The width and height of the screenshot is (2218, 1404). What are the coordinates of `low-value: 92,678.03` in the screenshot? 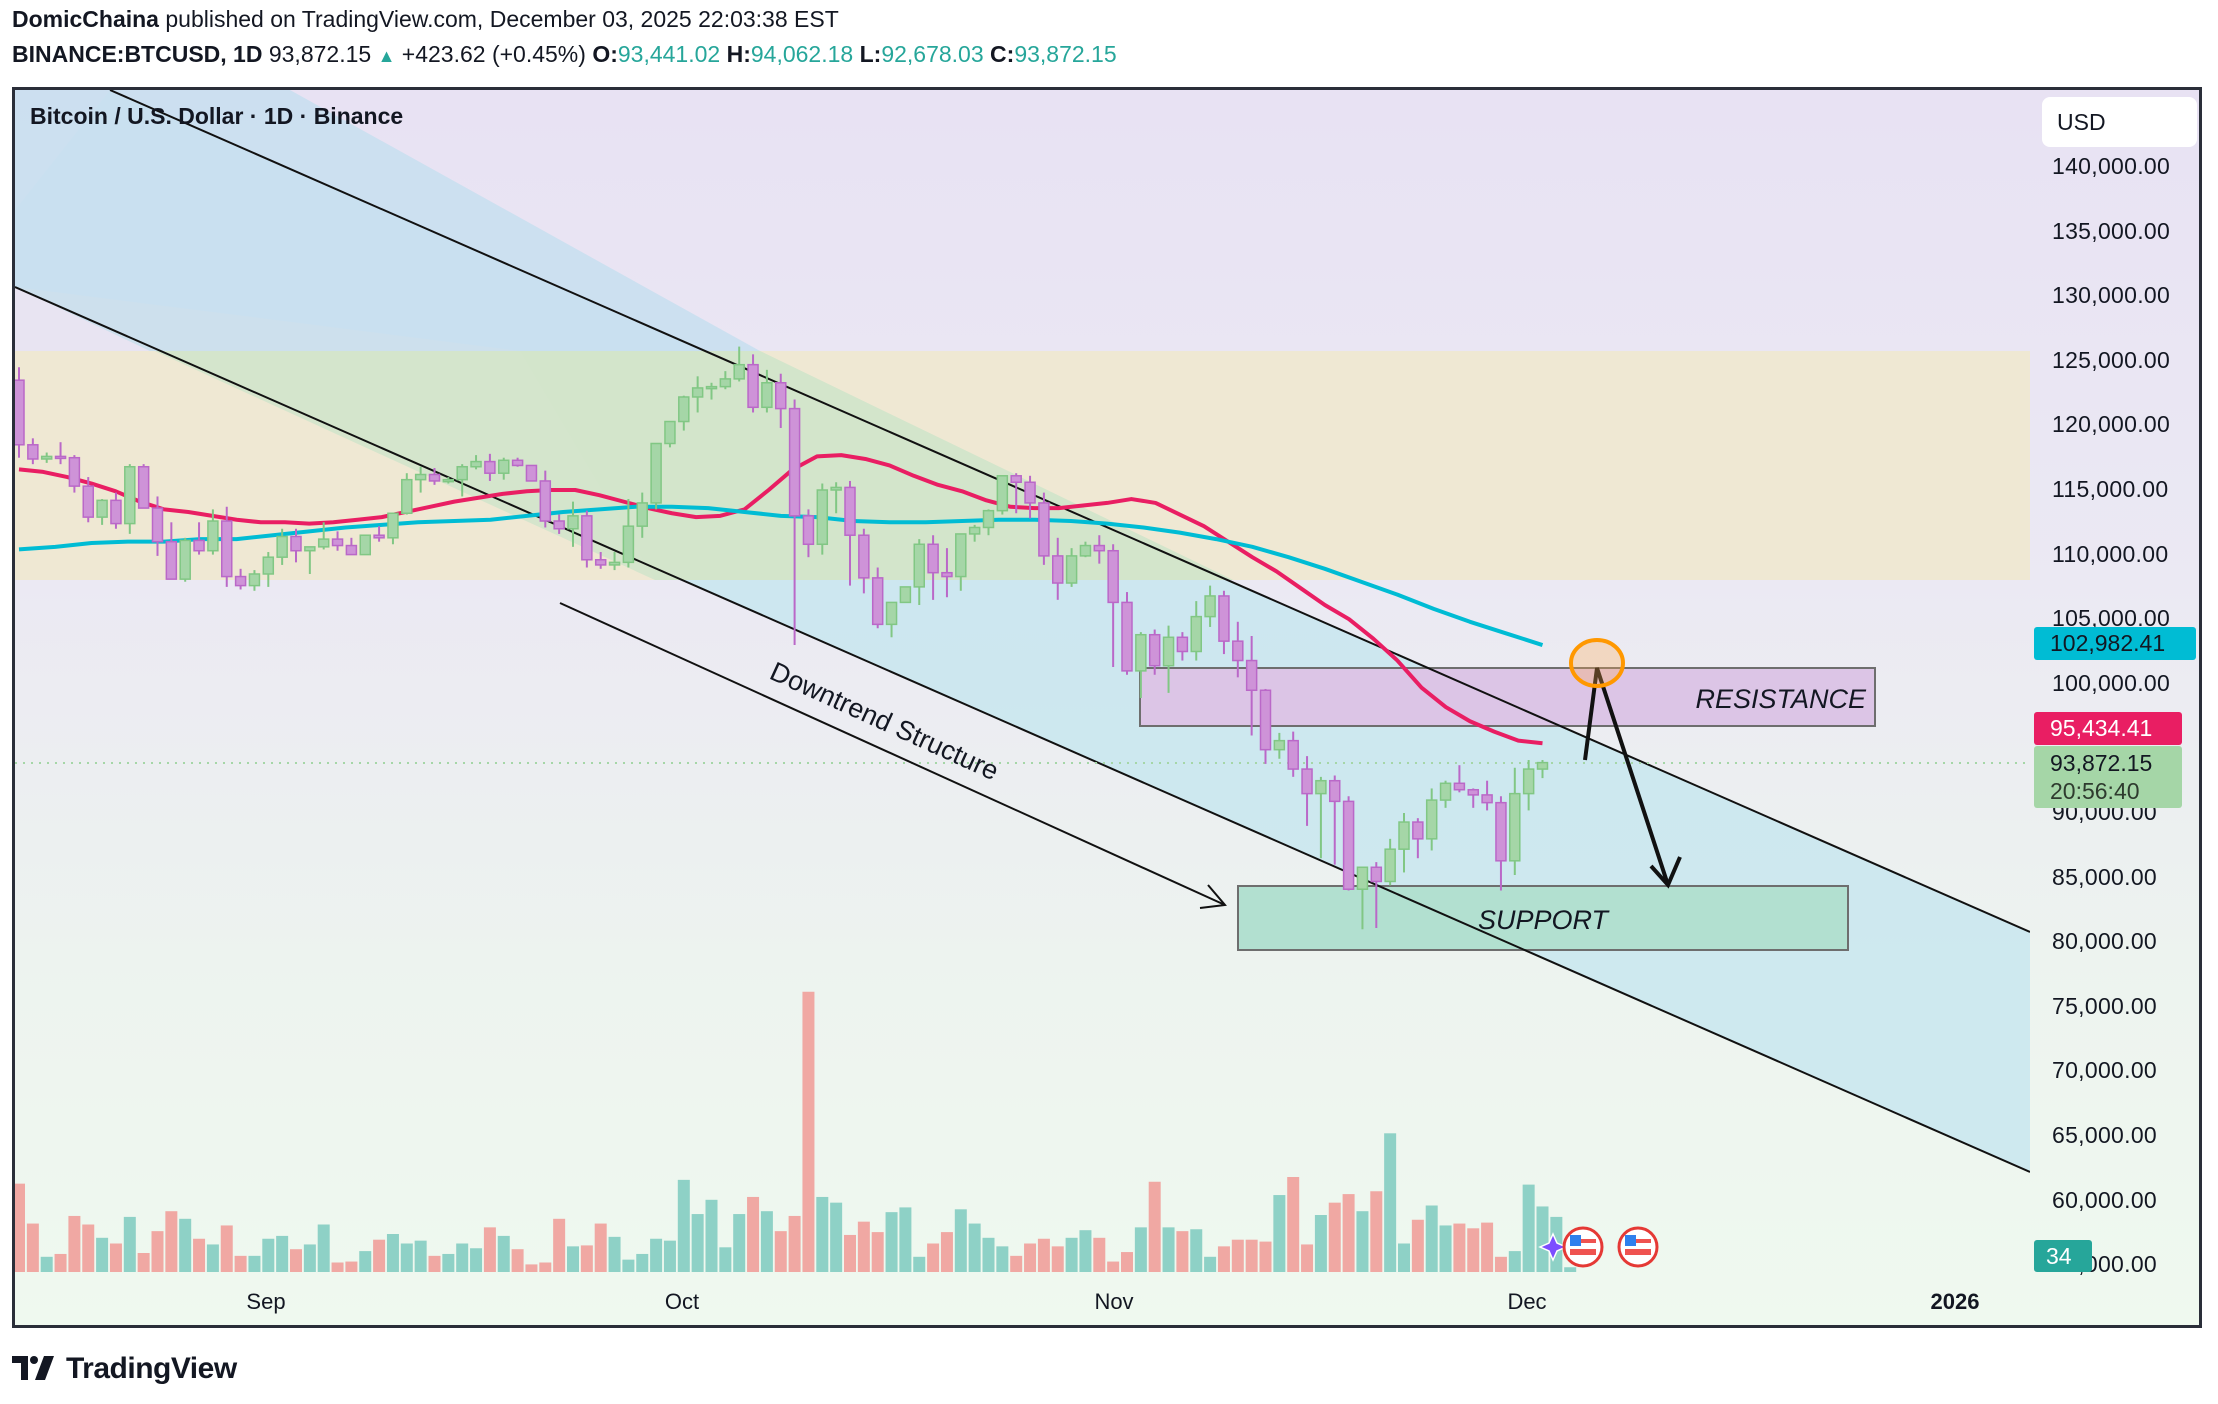 It's located at (932, 54).